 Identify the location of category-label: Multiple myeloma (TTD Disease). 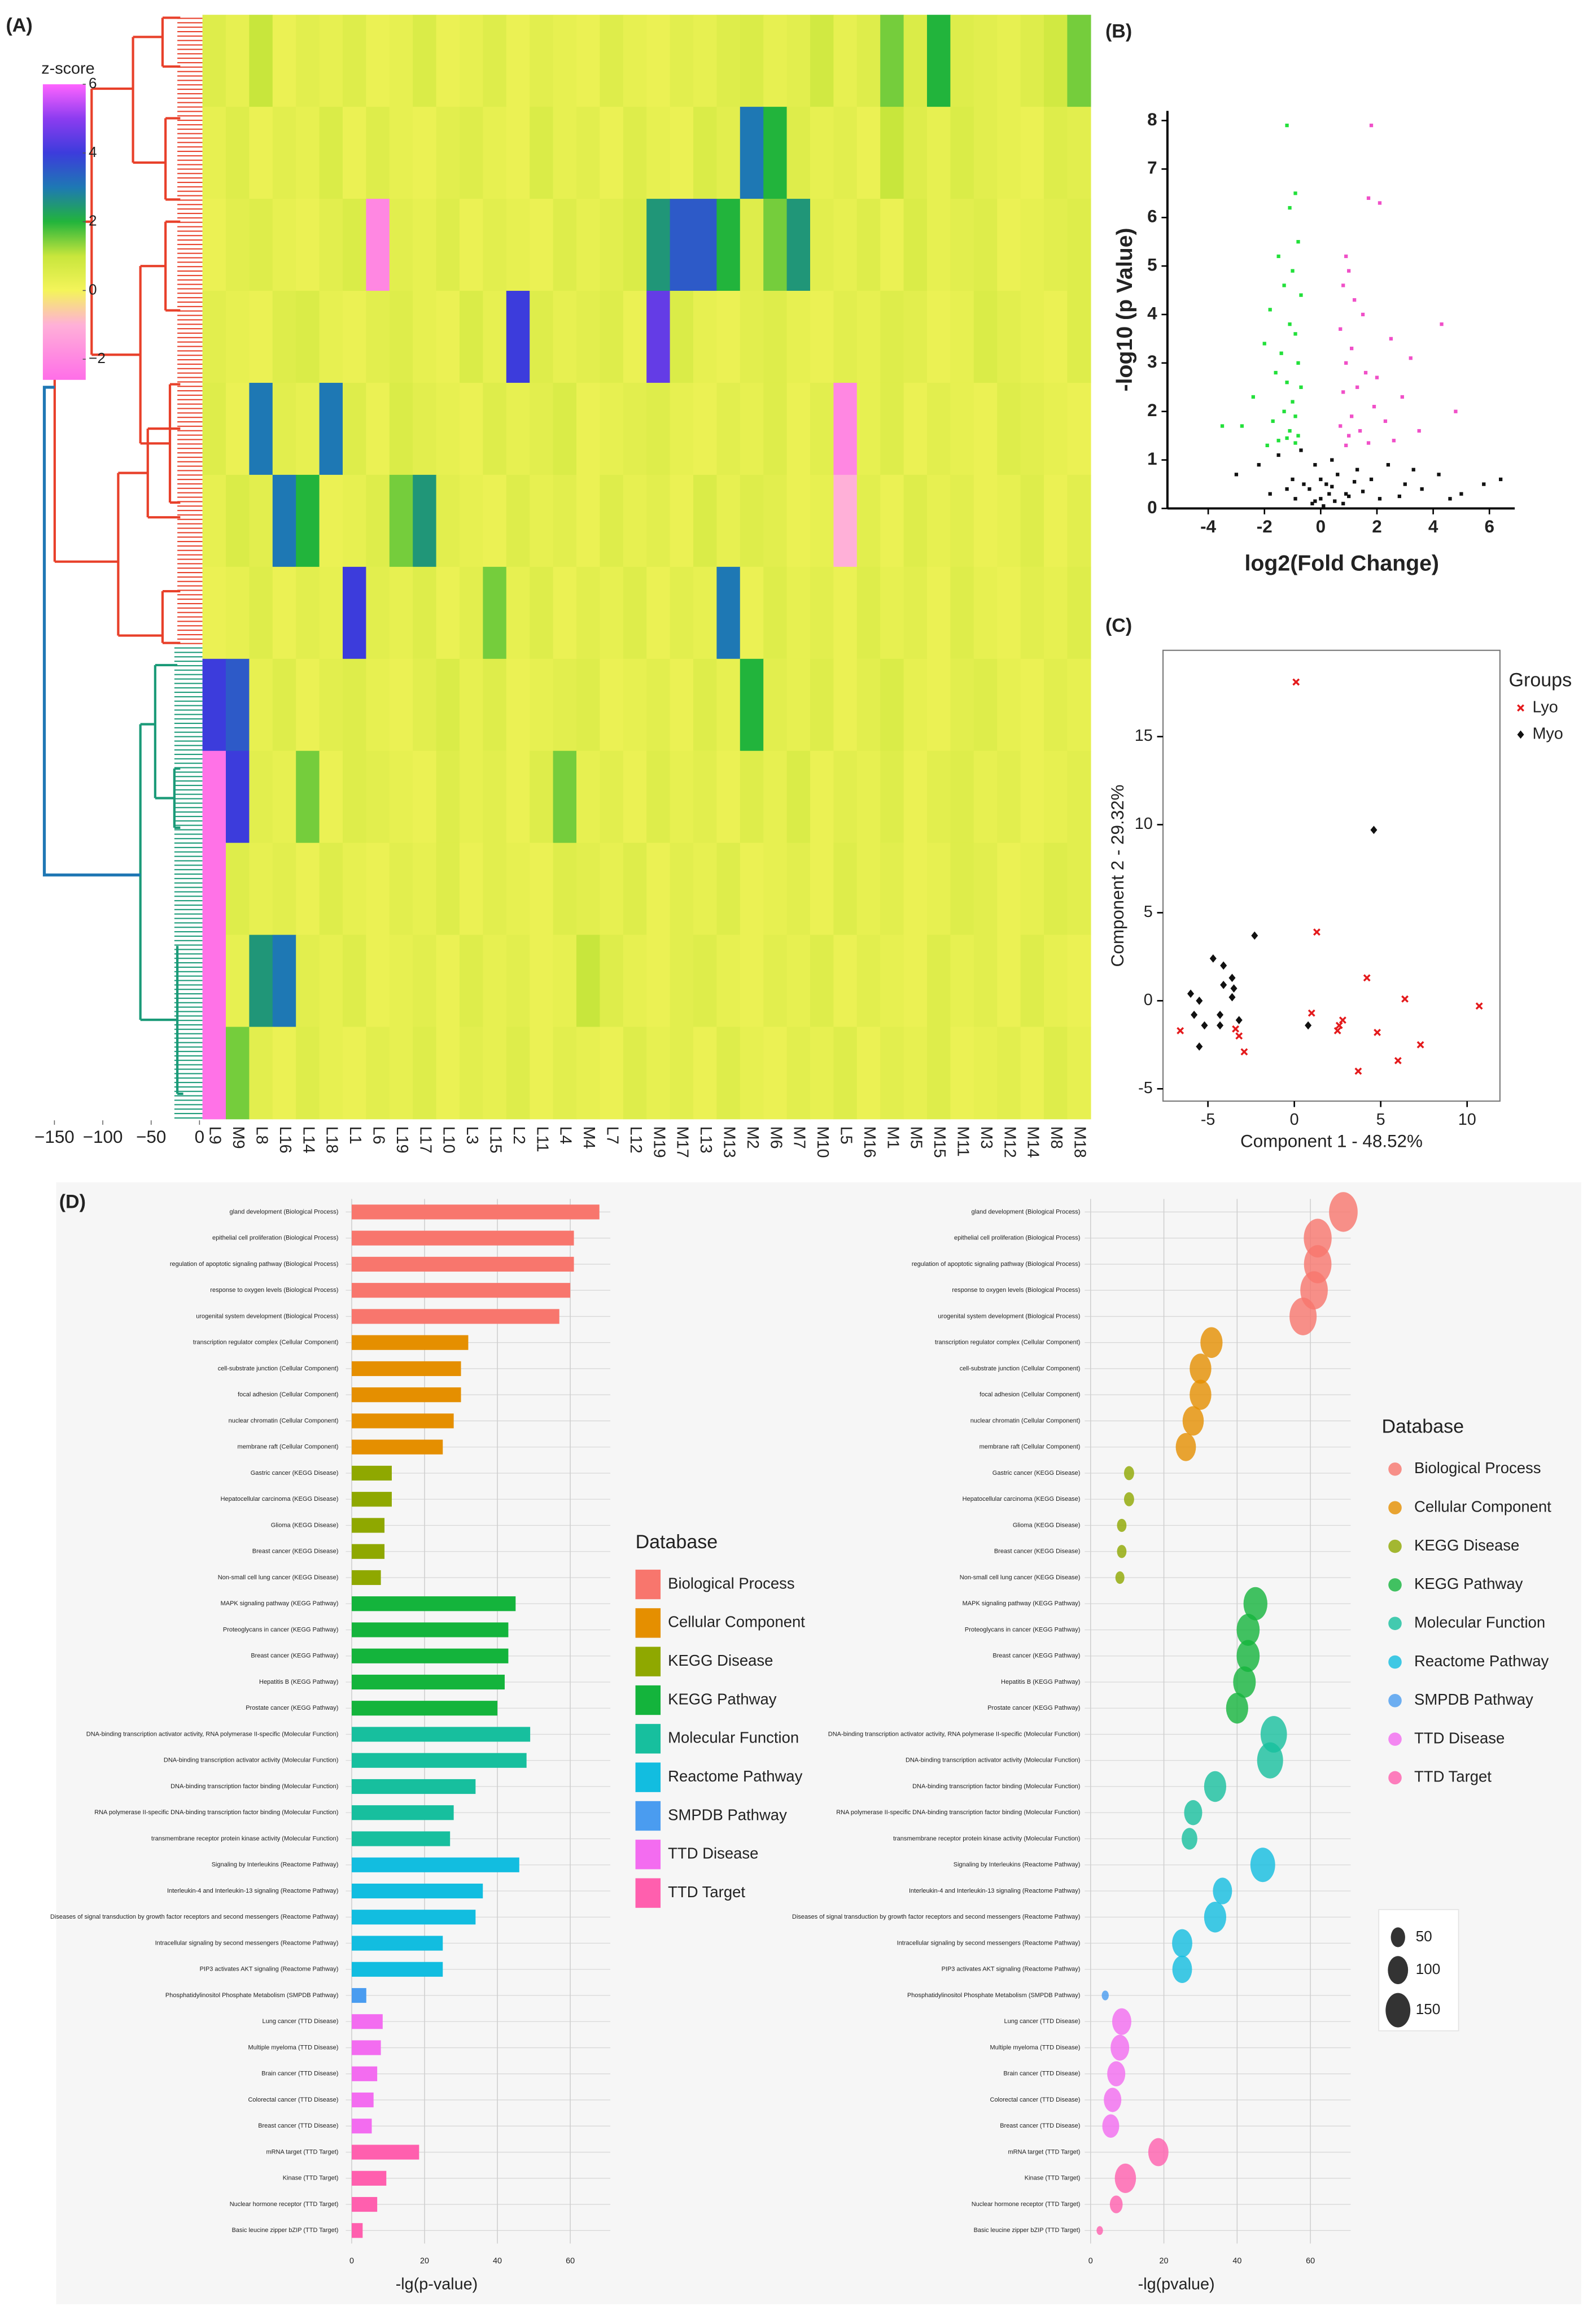
(293, 2047).